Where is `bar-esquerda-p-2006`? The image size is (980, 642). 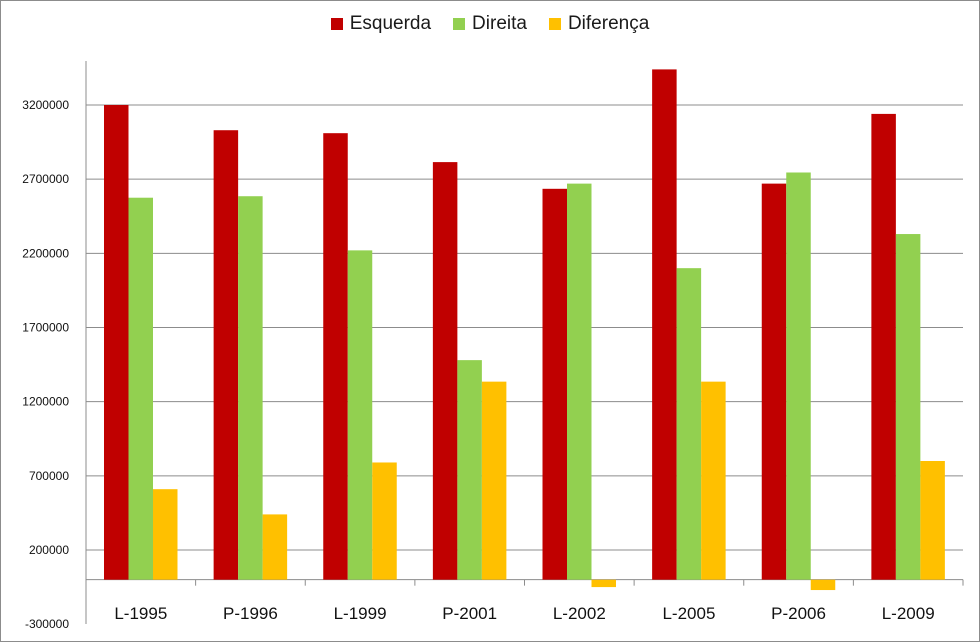
bar-esquerda-p-2006 is located at coordinates (774, 381).